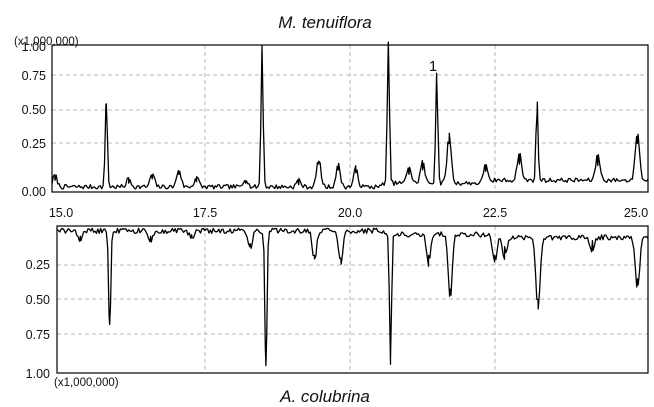 This screenshot has height=407, width=654. I want to click on top-y-tick-label: 0.75, so click(34, 76).